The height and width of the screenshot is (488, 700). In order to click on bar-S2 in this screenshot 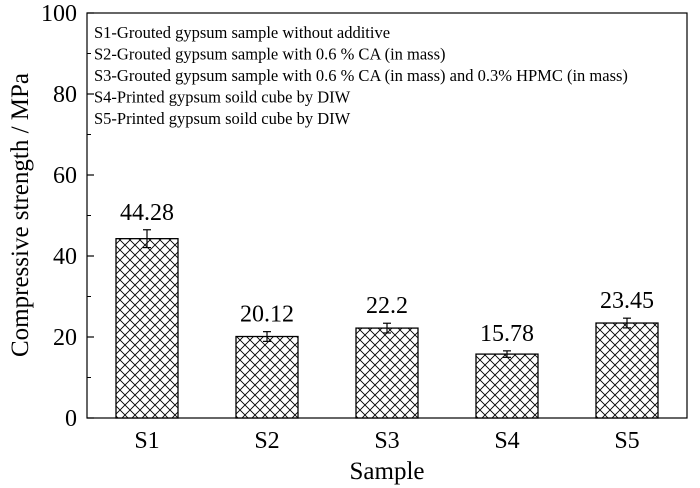, I will do `click(267, 377)`.